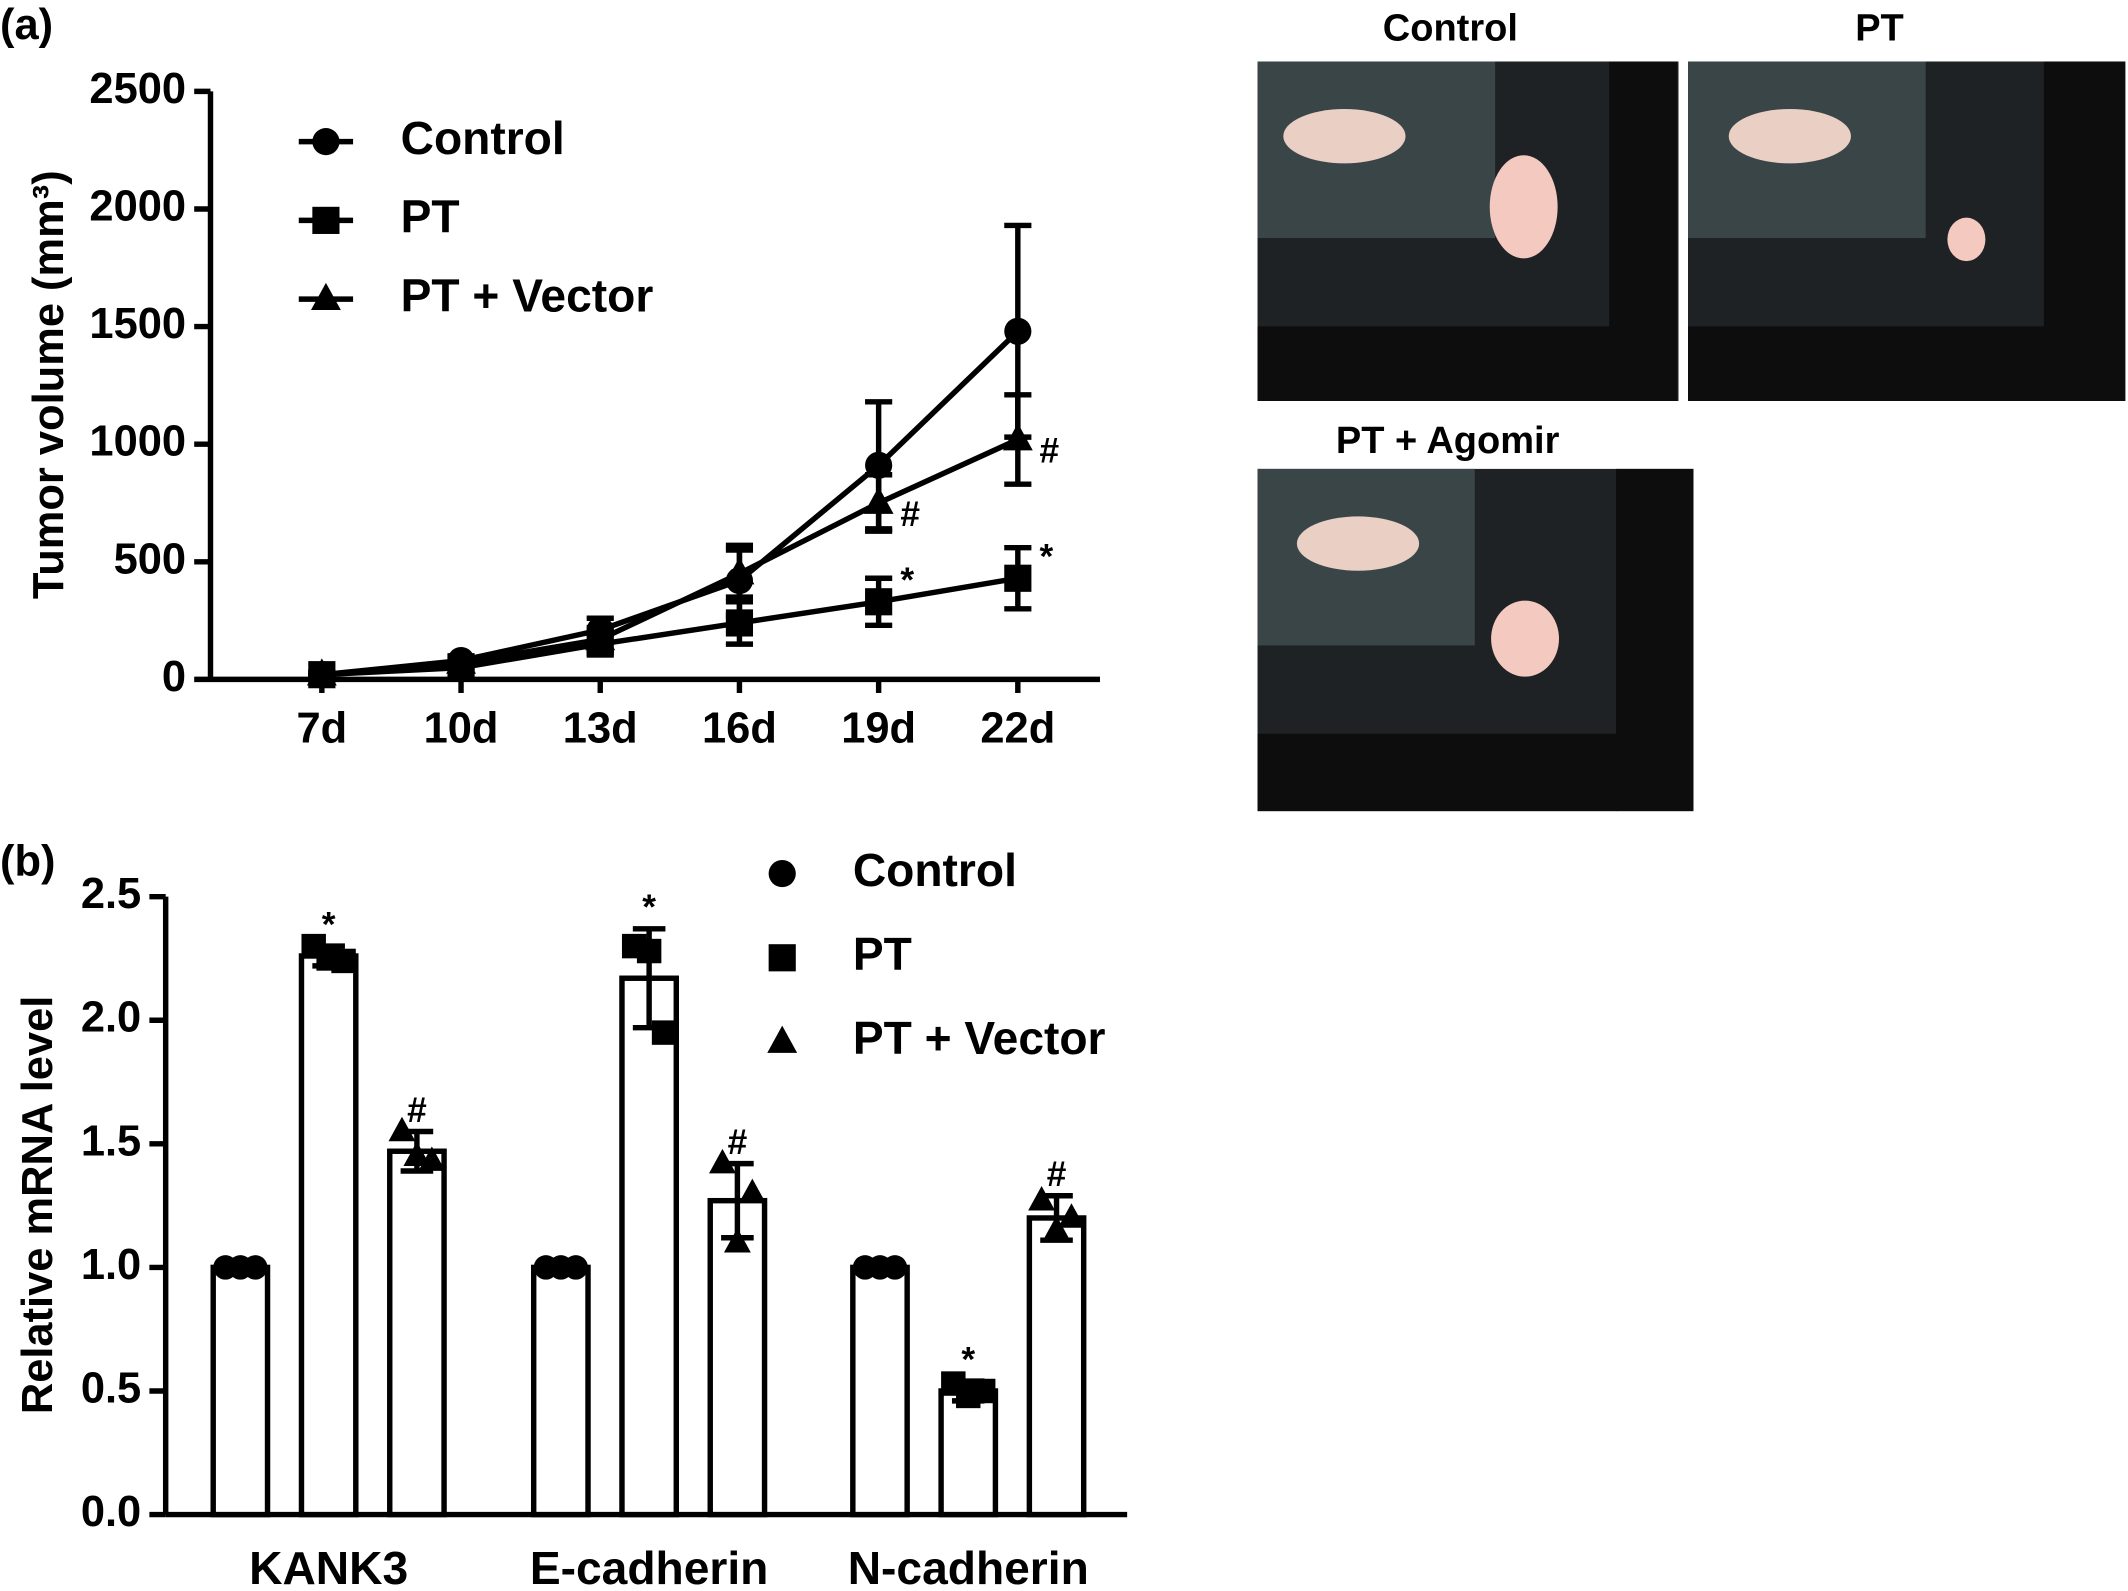  I want to click on y-axis-label: Tumor volume (mm³), so click(49, 384).